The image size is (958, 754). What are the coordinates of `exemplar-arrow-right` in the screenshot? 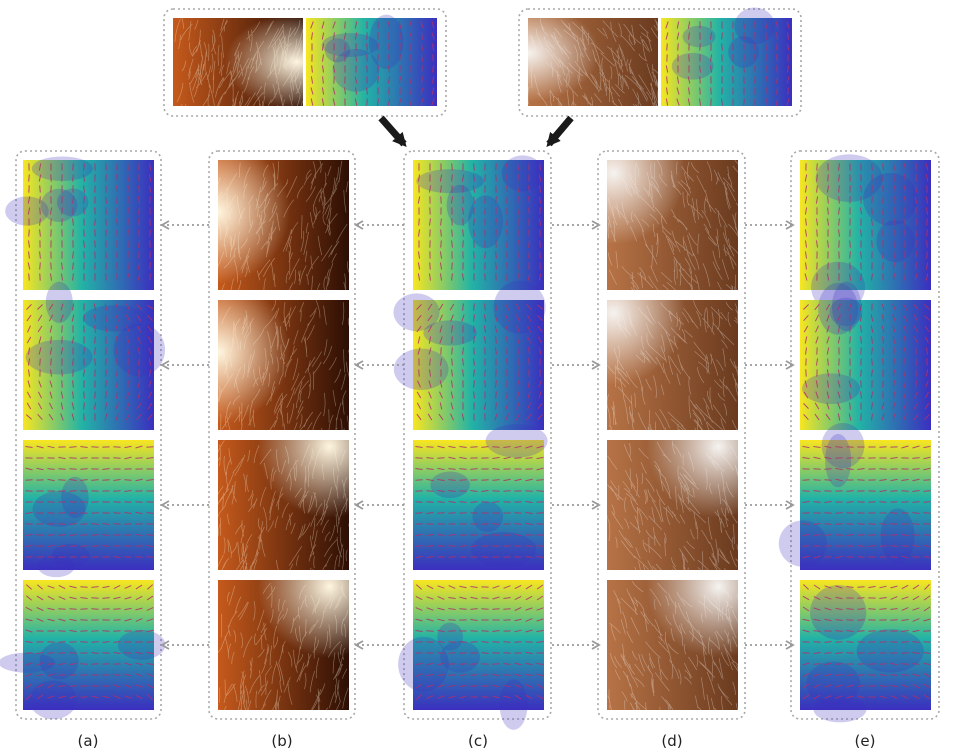 It's located at (560, 131).